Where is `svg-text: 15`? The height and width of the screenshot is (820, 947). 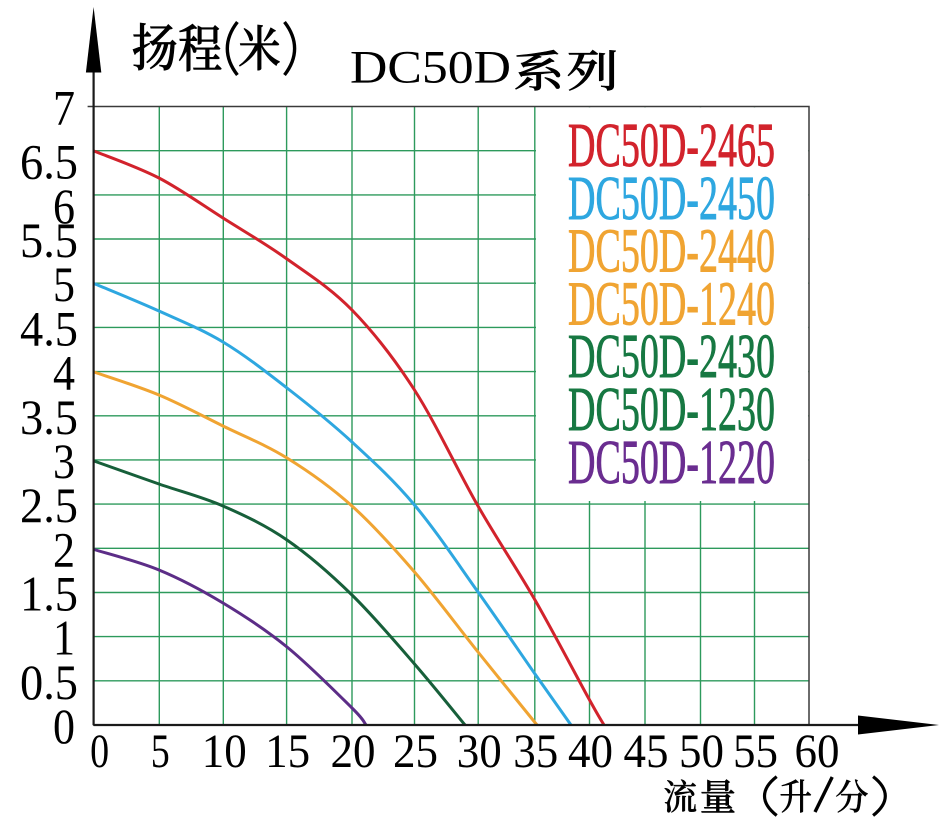
svg-text: 15 is located at coordinates (287, 751).